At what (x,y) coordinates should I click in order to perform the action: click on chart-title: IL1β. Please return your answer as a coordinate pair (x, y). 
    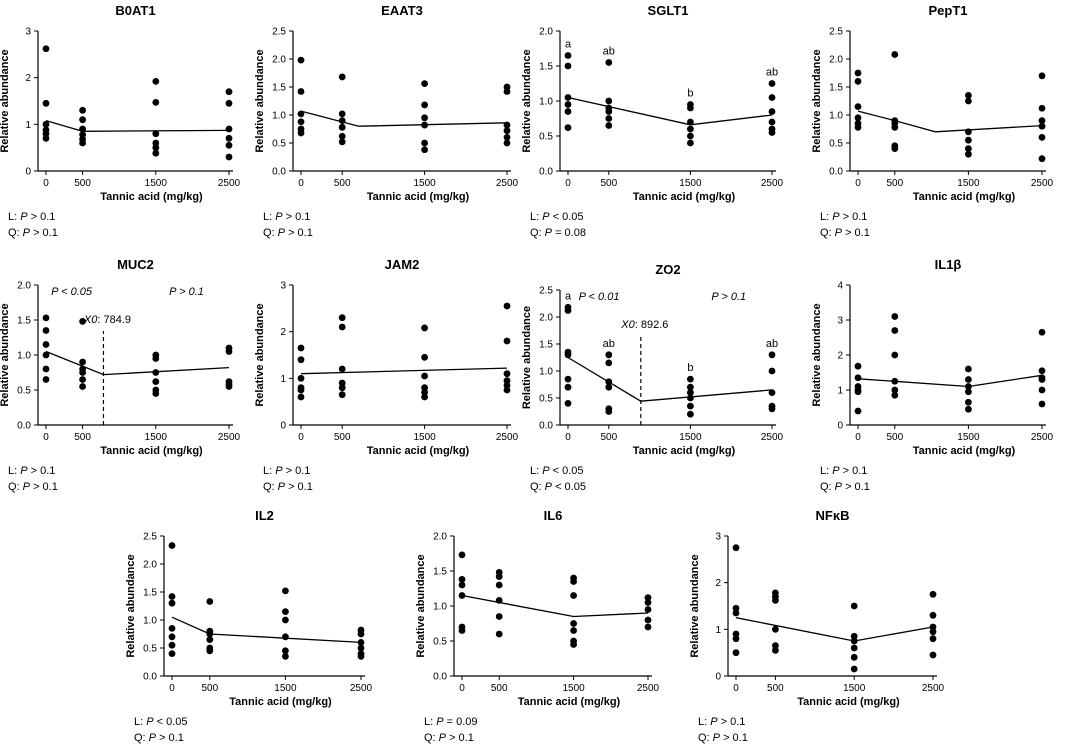
    Looking at the image, I should click on (948, 264).